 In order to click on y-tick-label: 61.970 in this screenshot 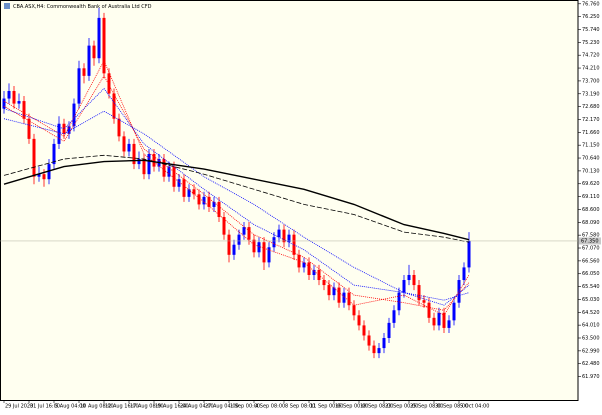, I will do `click(591, 377)`.